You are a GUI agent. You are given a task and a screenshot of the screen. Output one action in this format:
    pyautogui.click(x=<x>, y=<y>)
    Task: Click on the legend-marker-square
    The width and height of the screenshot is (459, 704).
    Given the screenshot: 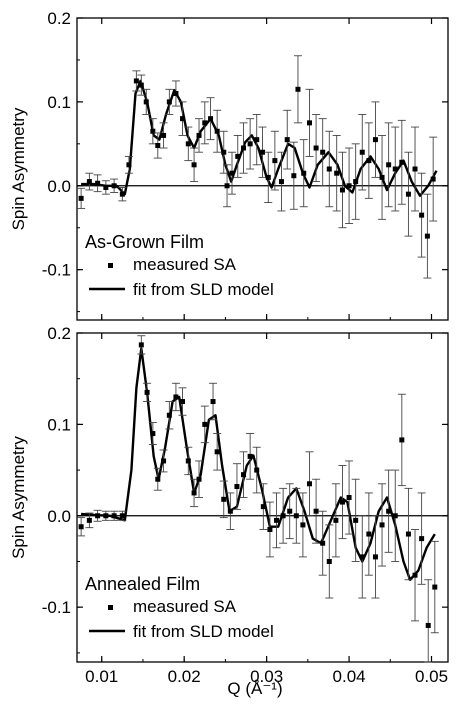 What is the action you would take?
    pyautogui.click(x=110, y=265)
    